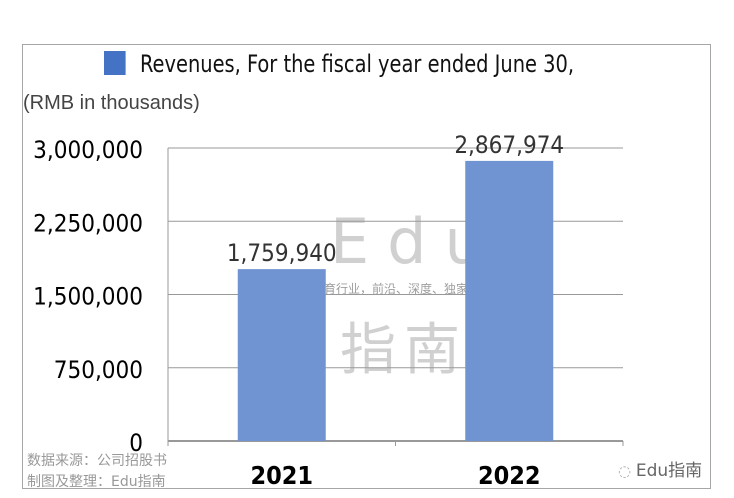 The image size is (734, 498). Describe the element at coordinates (281, 355) in the screenshot. I see `bar-2021` at that location.